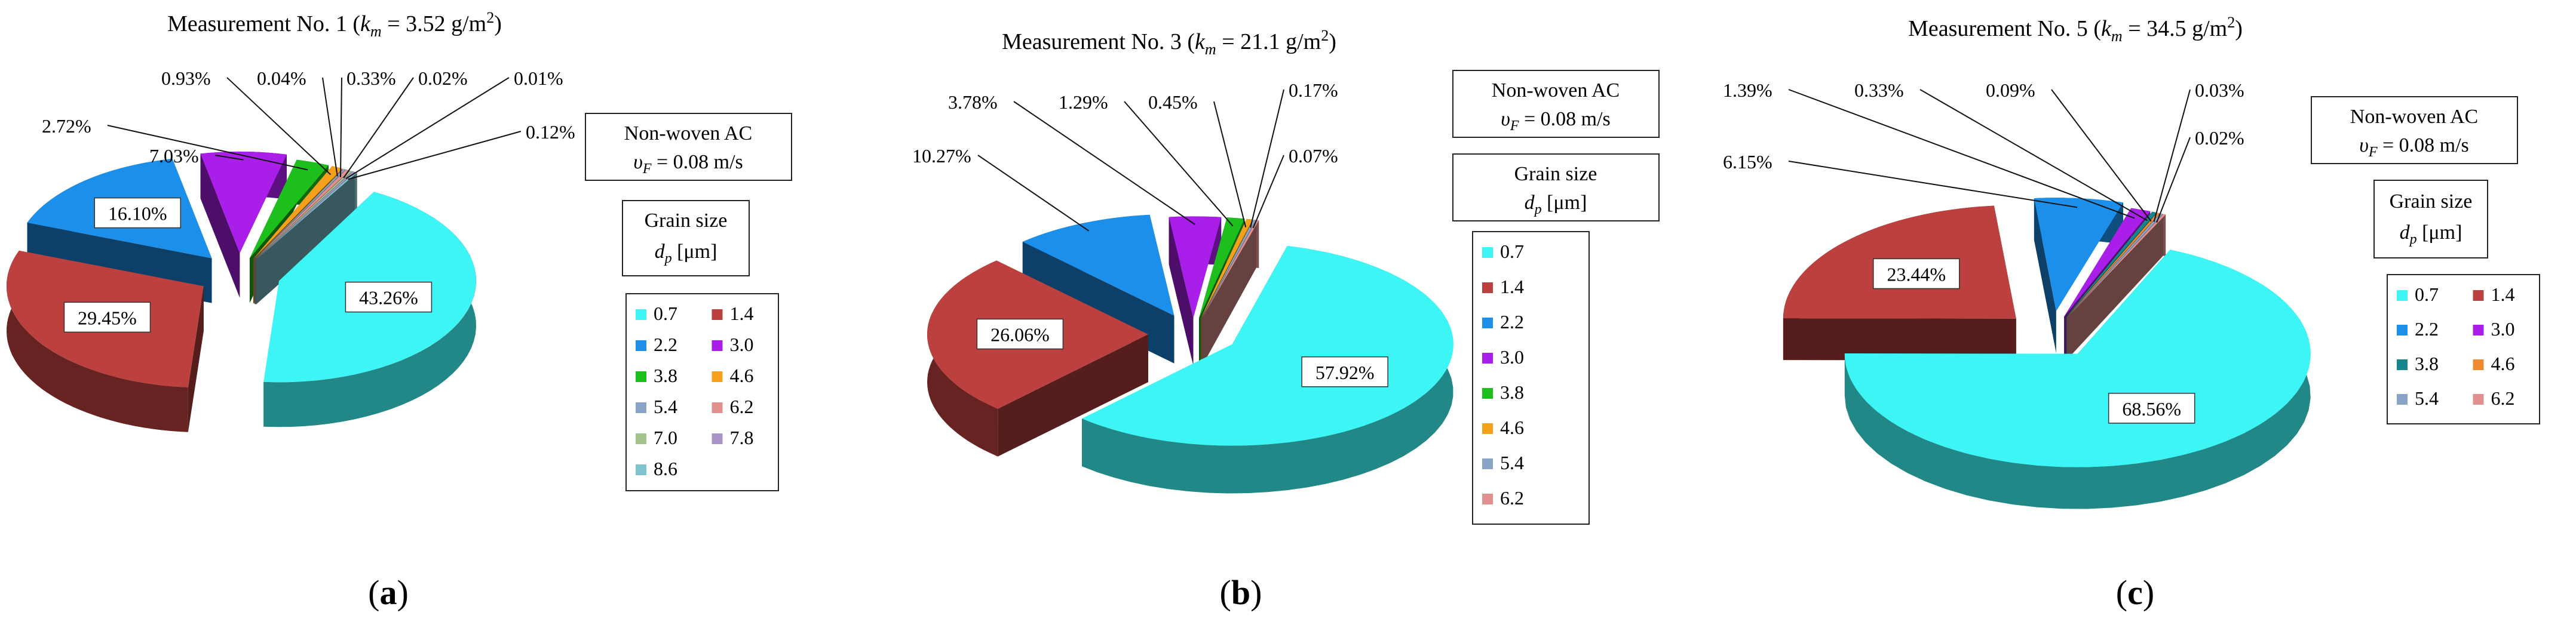  I want to click on data-label: 23.44%, so click(1916, 274).